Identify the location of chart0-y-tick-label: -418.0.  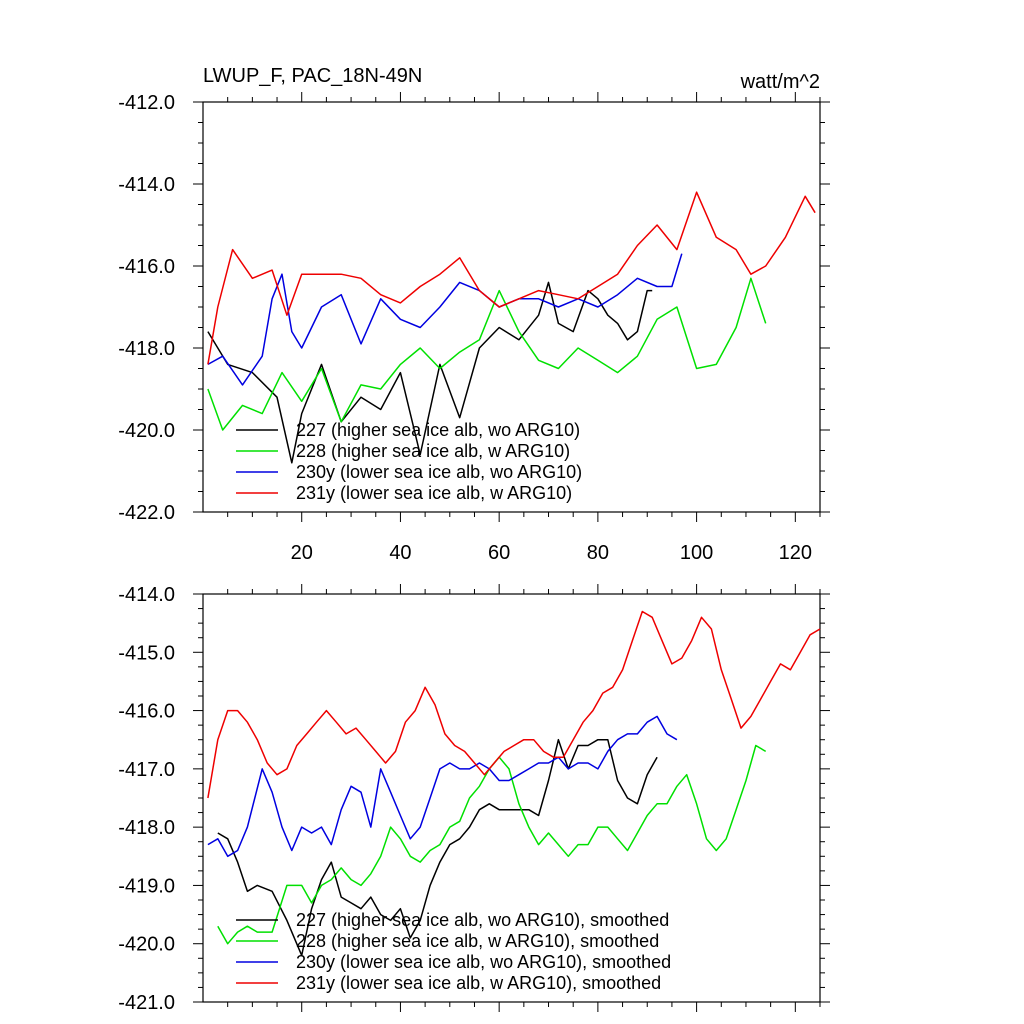
(146, 349).